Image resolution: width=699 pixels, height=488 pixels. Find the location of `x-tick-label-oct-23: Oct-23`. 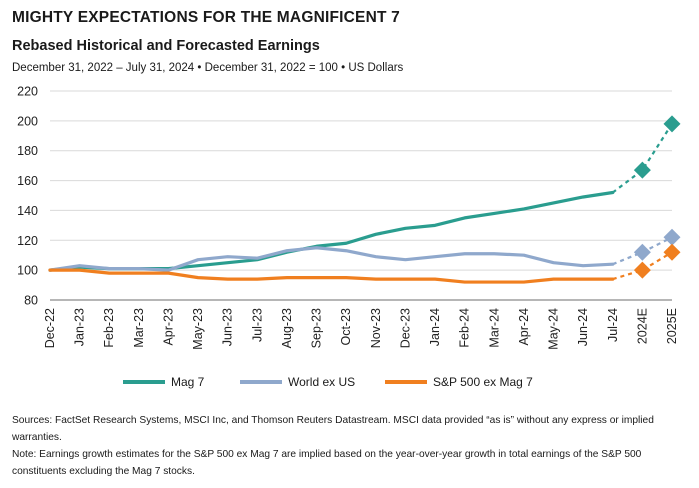

x-tick-label-oct-23: Oct-23 is located at coordinates (346, 327).